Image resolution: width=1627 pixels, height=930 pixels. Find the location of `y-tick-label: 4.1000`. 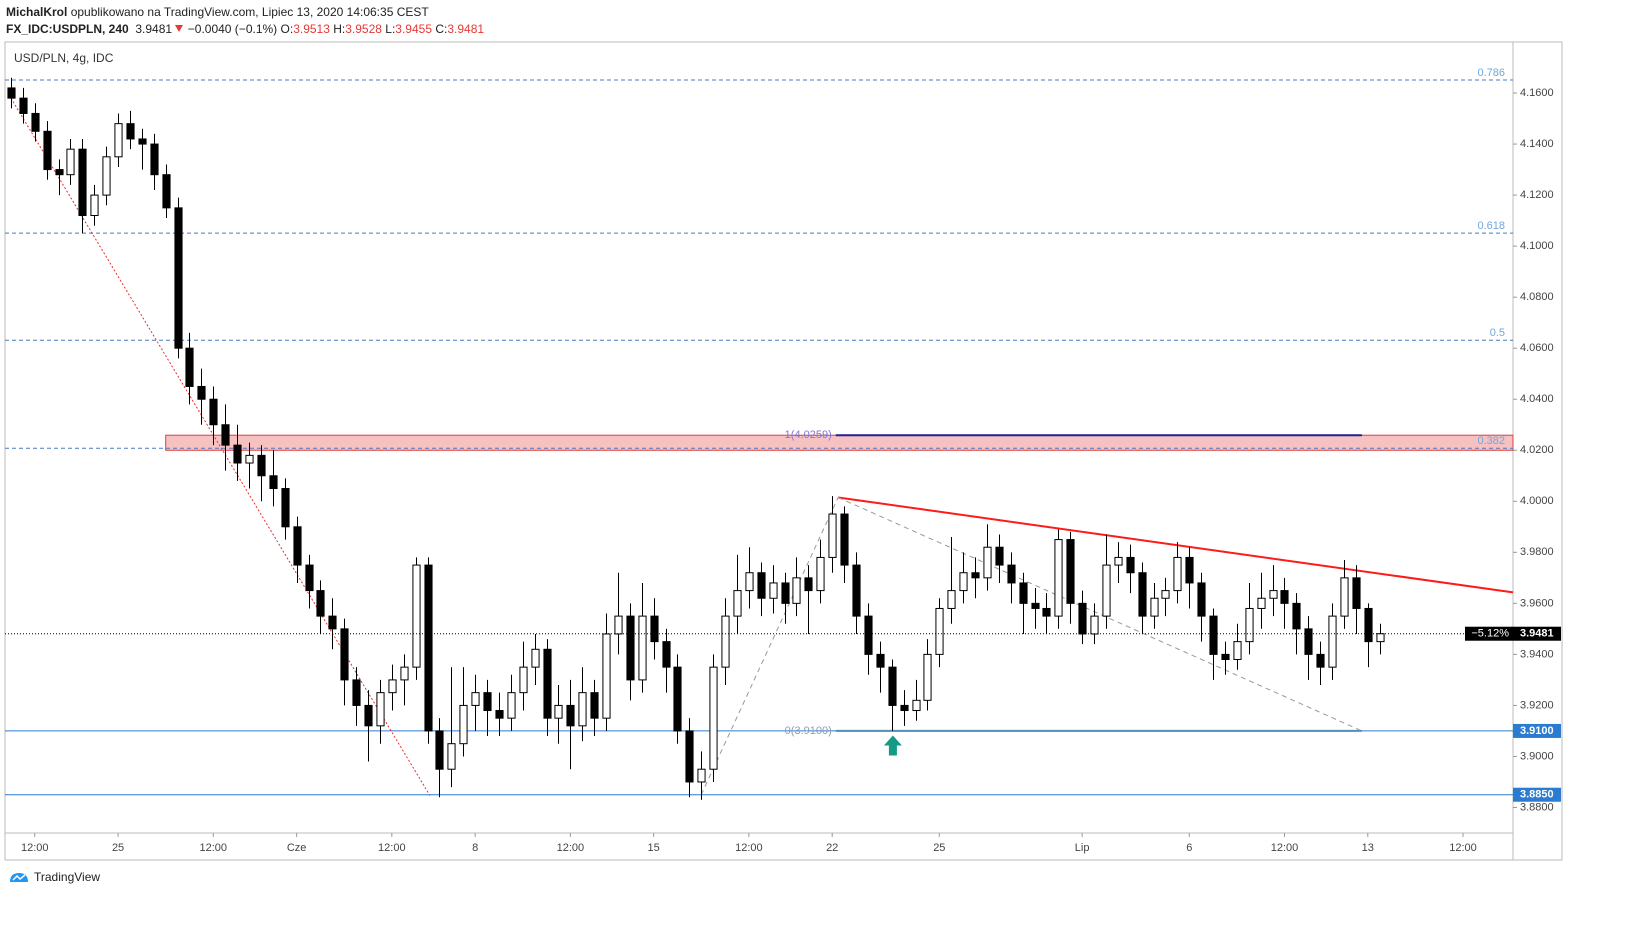

y-tick-label: 4.1000 is located at coordinates (1537, 246).